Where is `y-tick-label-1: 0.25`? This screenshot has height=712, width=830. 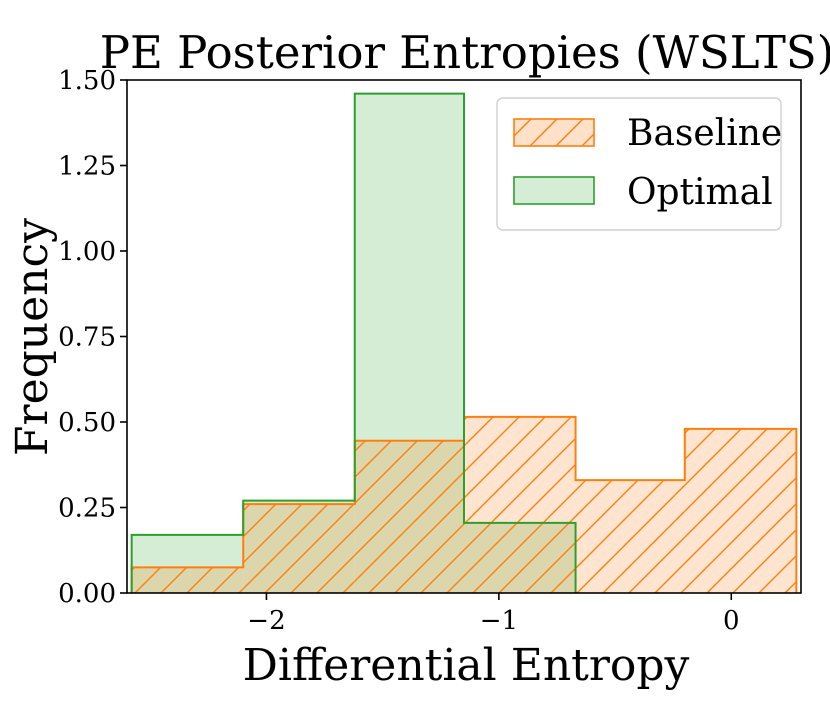 y-tick-label-1: 0.25 is located at coordinates (87, 509).